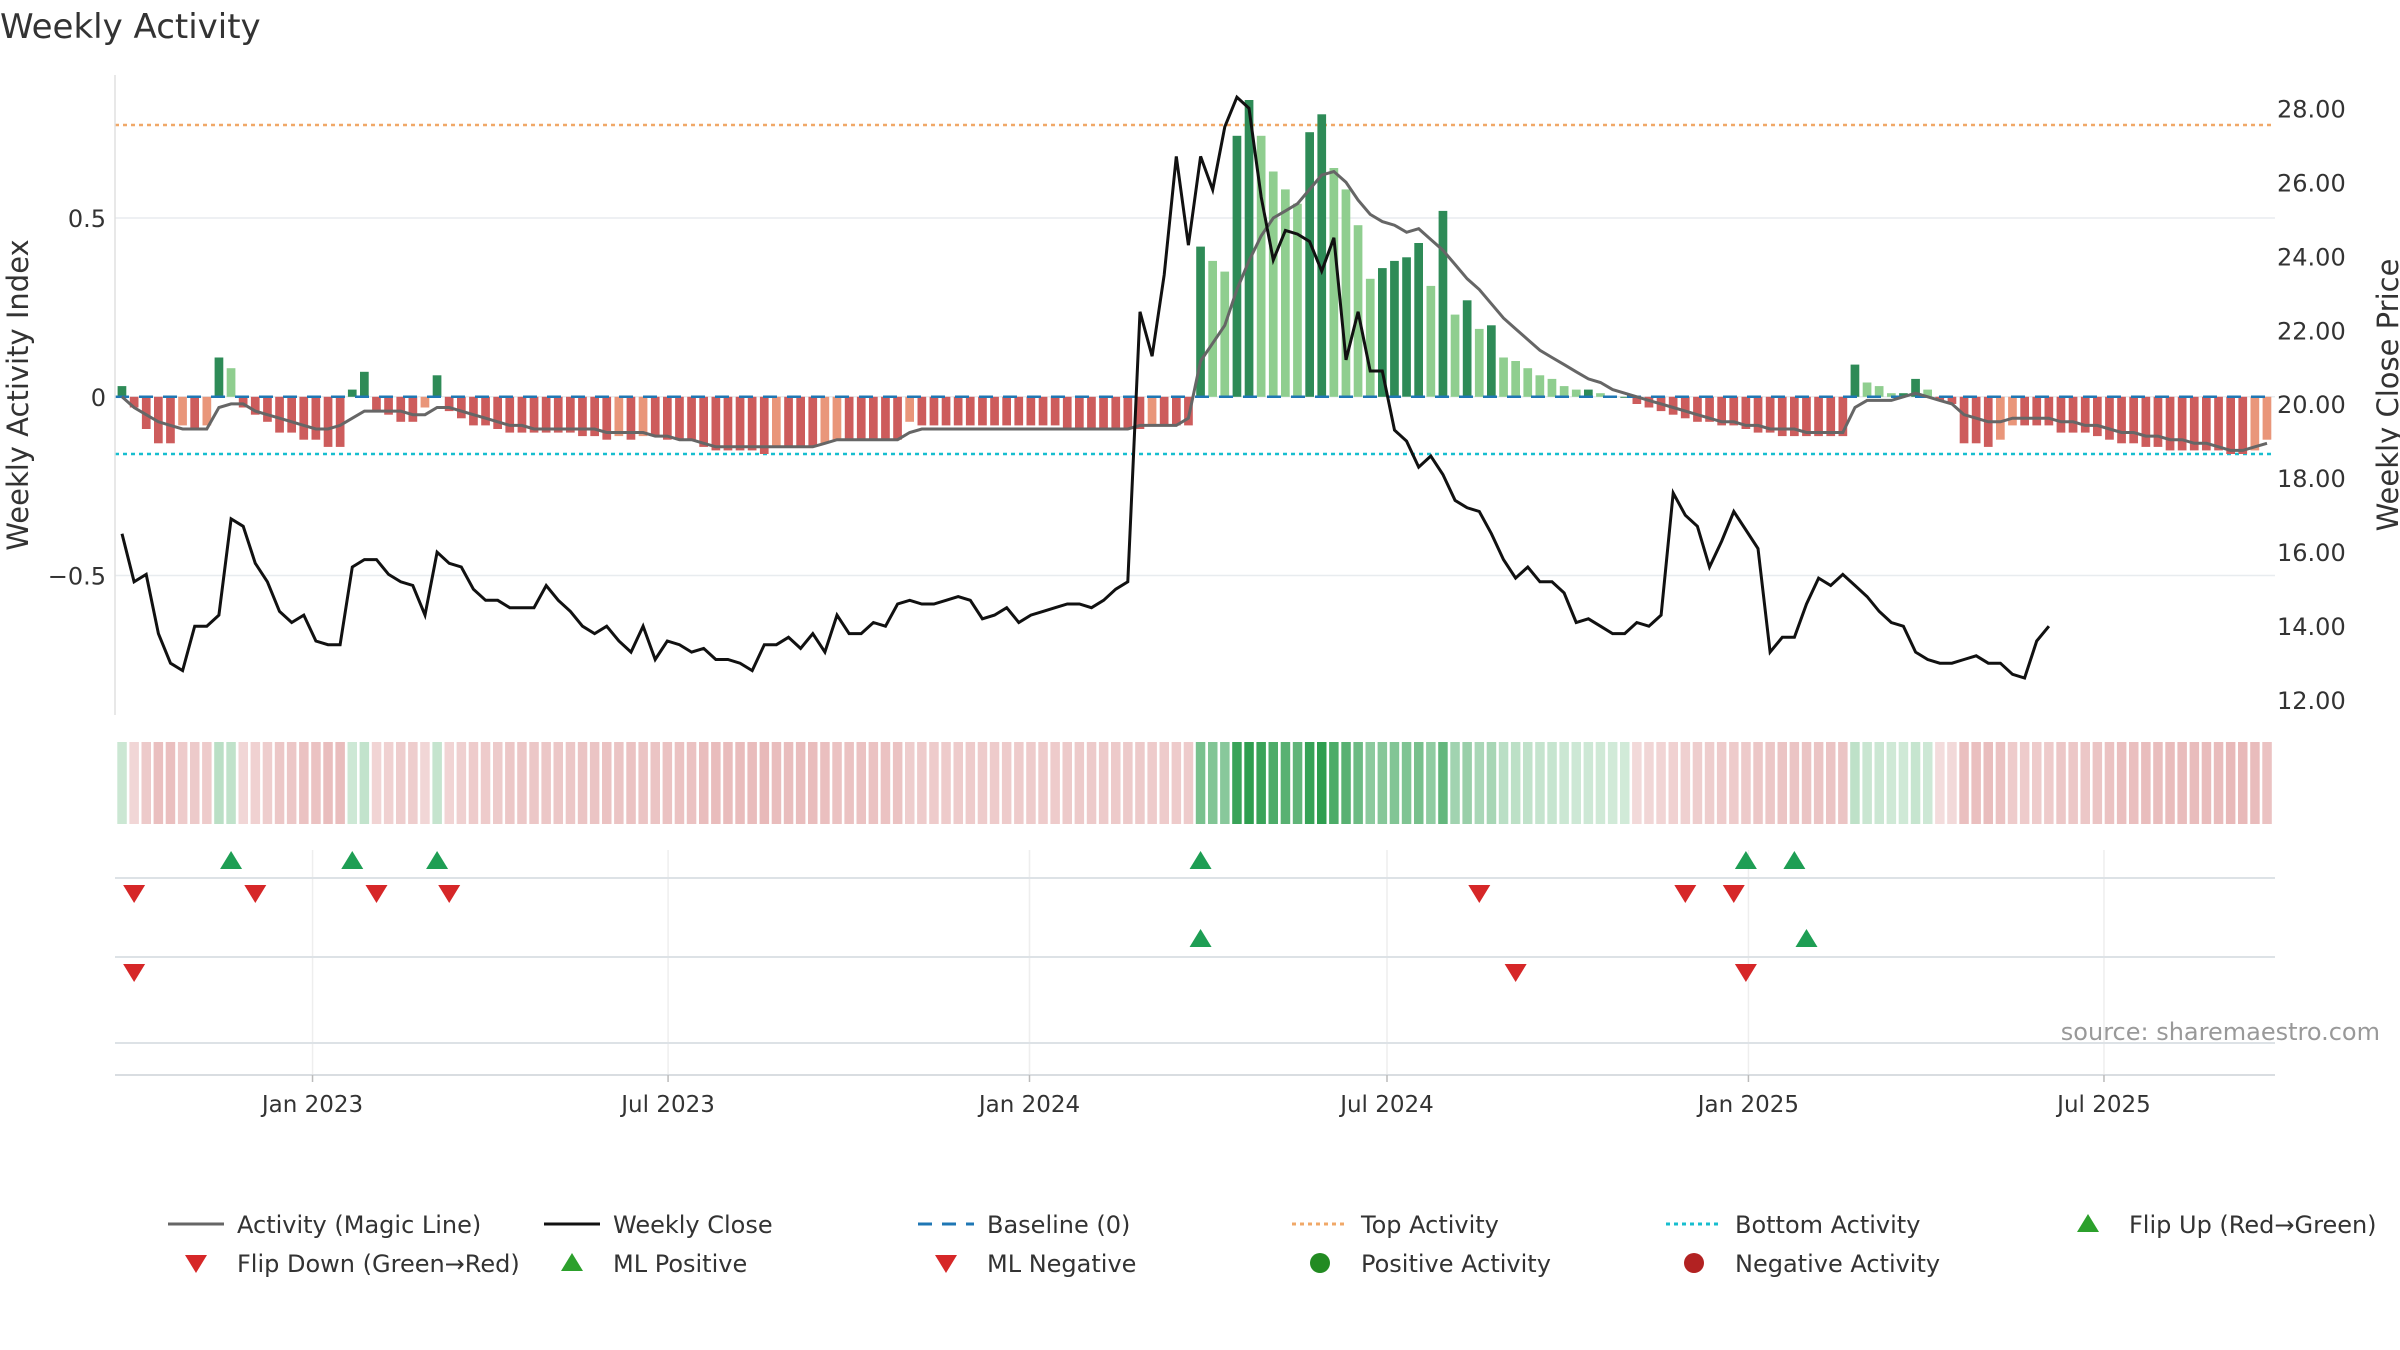 This screenshot has width=2400, height=1350. I want to click on ml-negative-marker, so click(1515, 973).